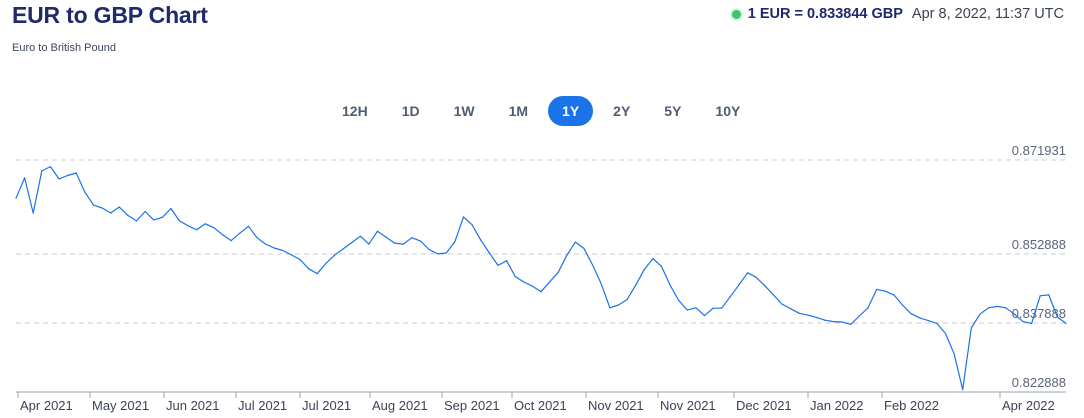 The height and width of the screenshot is (418, 1084). Describe the element at coordinates (1039, 382) in the screenshot. I see `y-tick-label: 0.822888` at that location.